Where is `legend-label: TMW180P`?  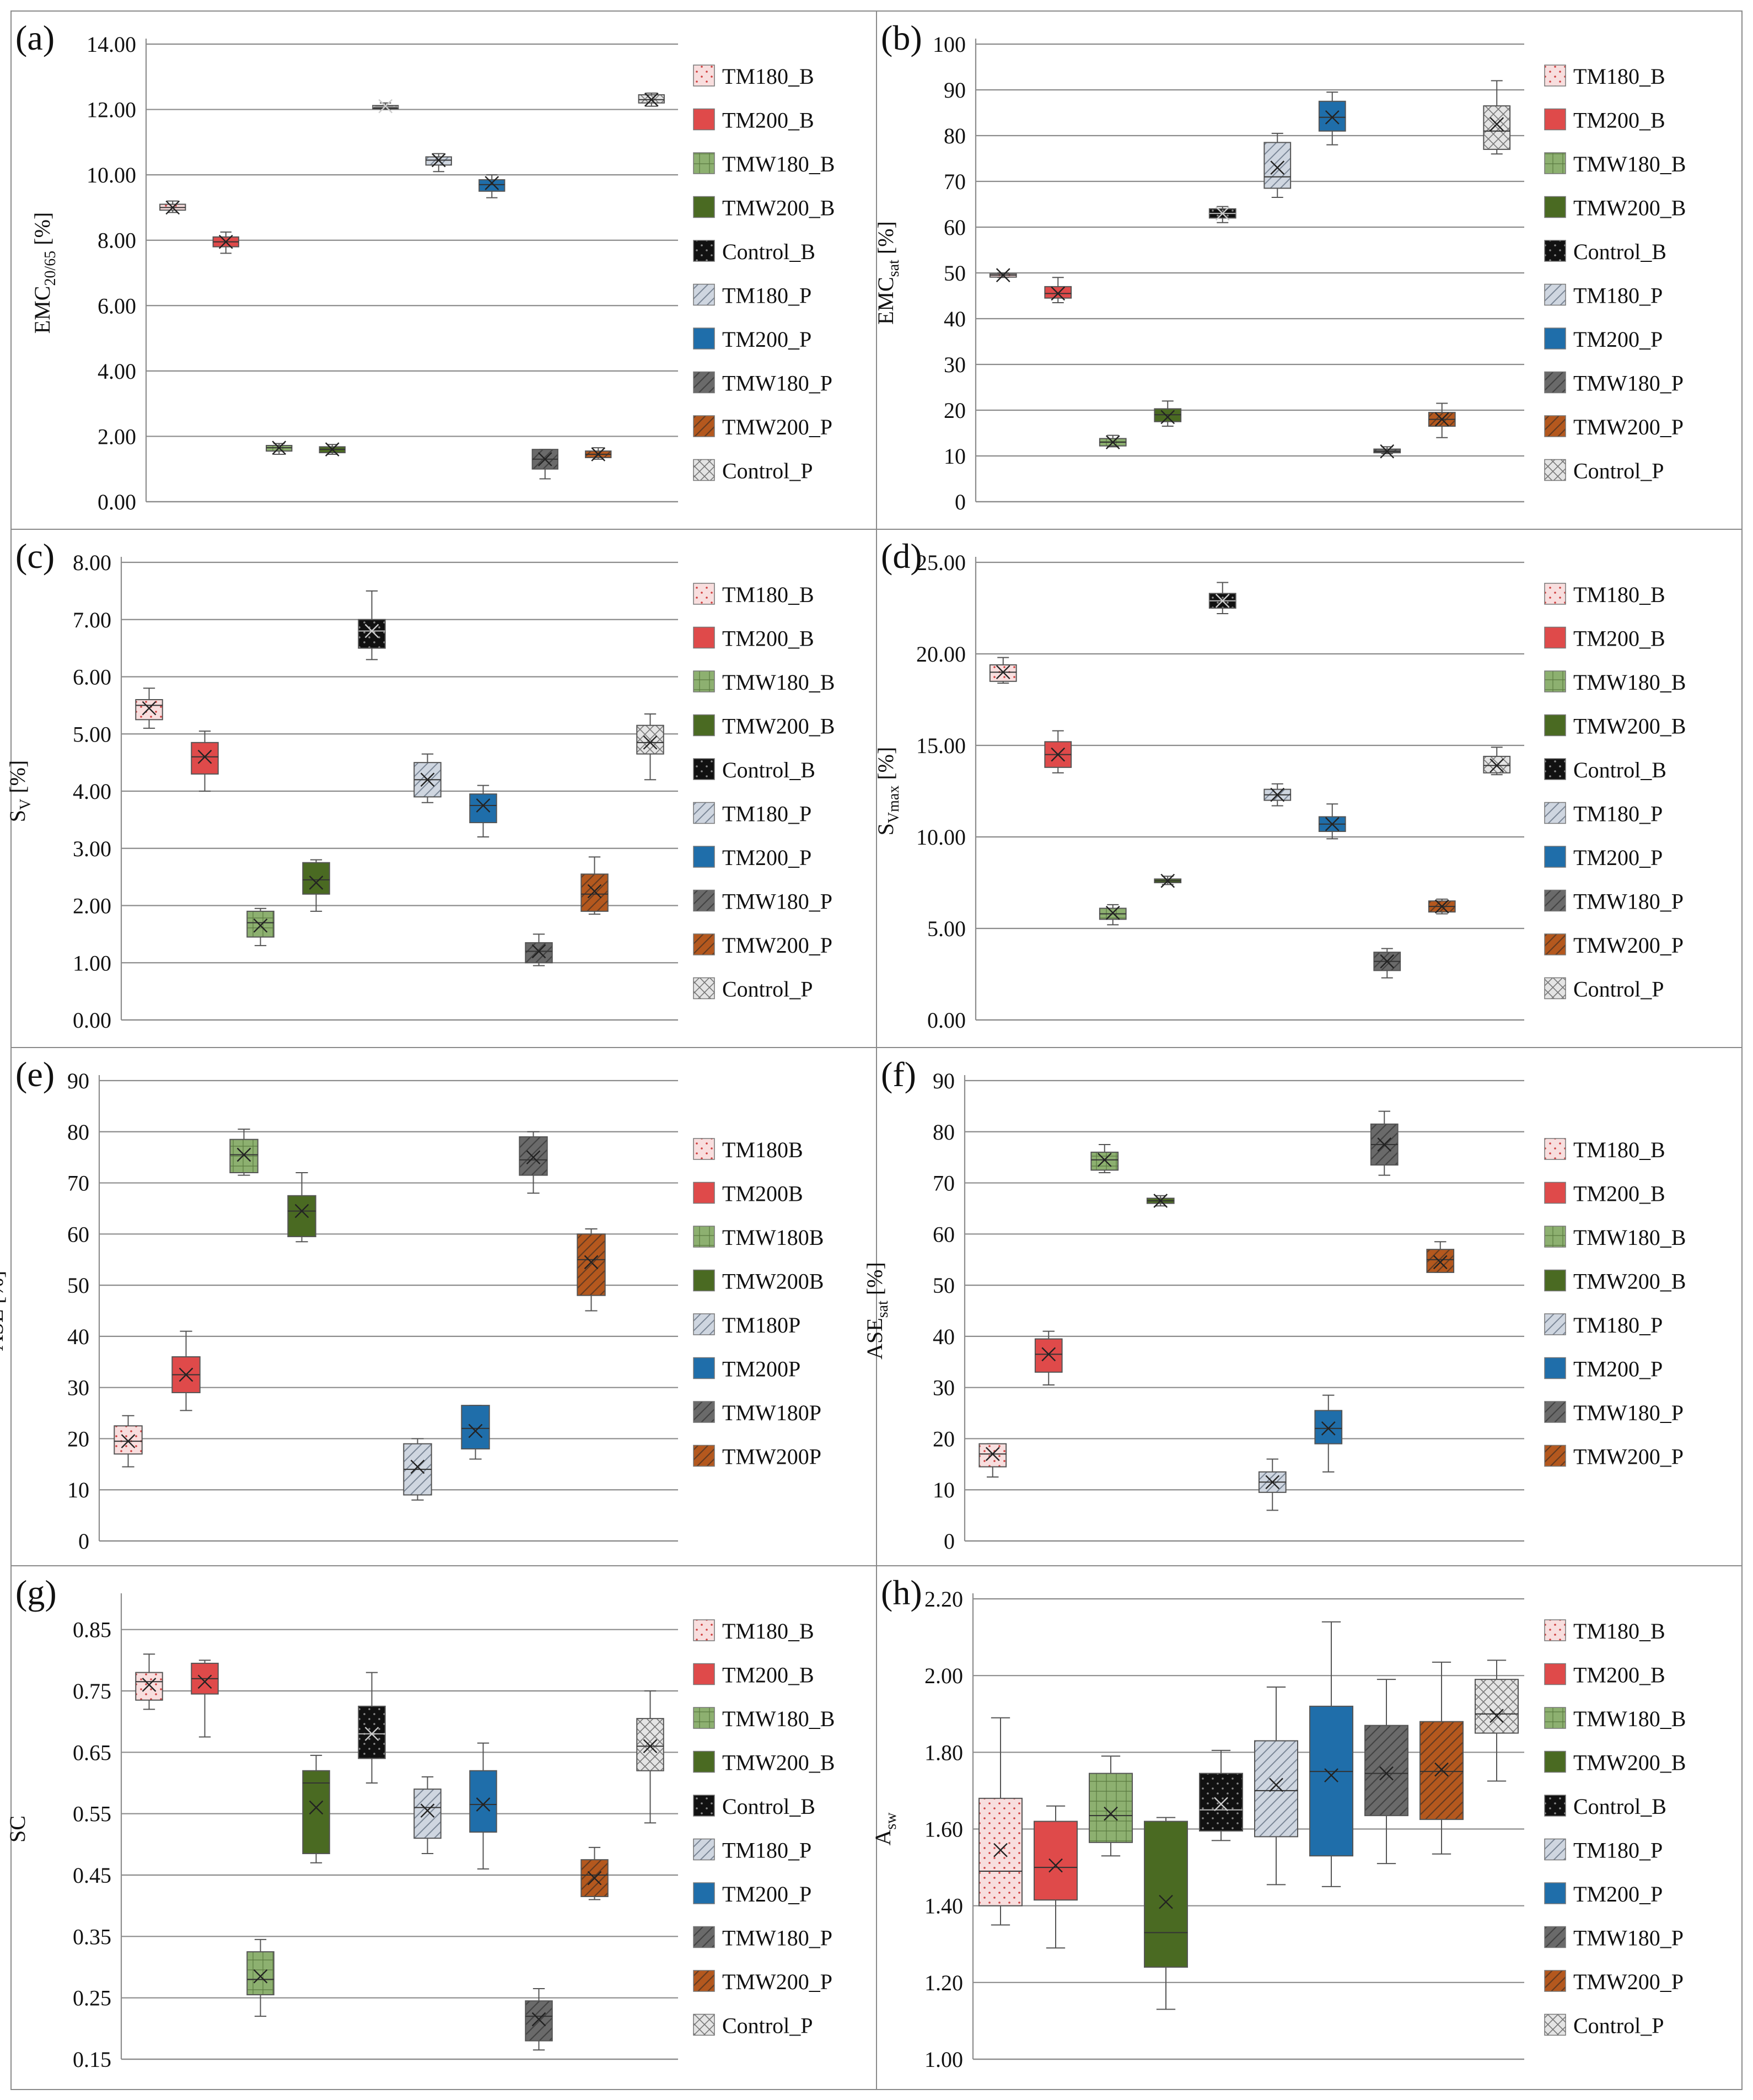 legend-label: TMW180P is located at coordinates (772, 1412).